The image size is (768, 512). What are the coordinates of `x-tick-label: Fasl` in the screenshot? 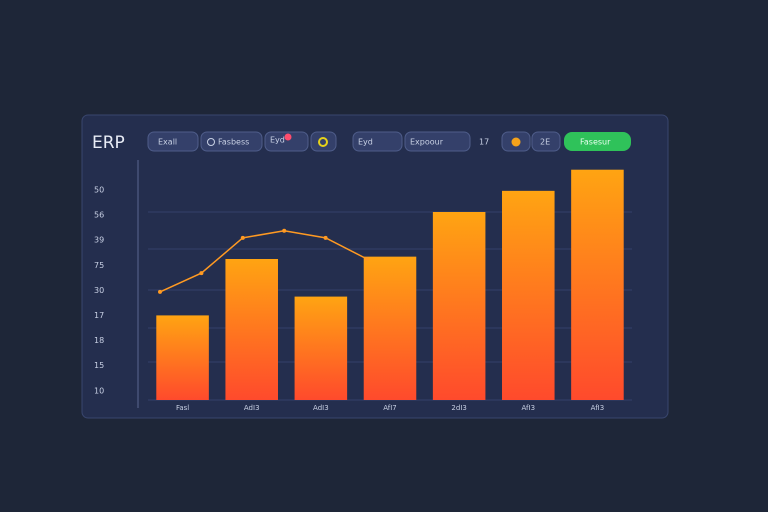 It's located at (182, 408).